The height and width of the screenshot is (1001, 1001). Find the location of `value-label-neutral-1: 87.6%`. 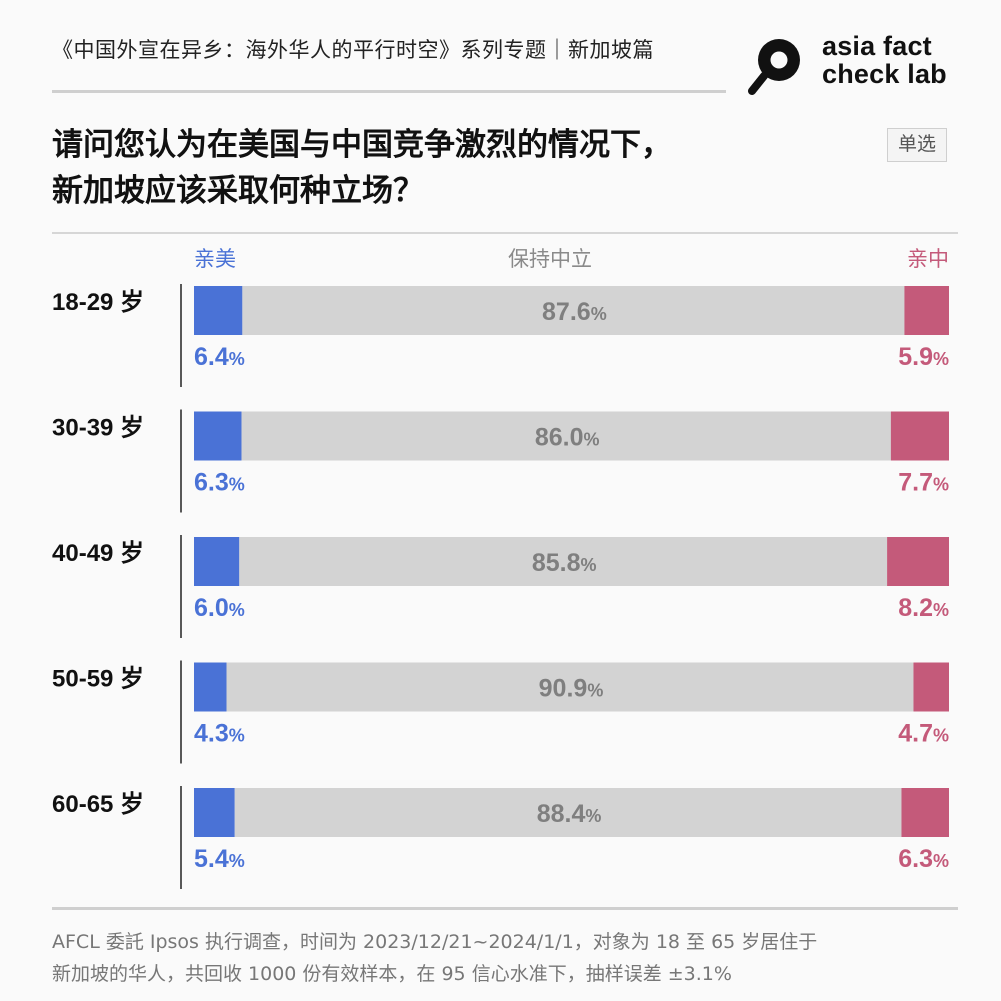

value-label-neutral-1: 87.6% is located at coordinates (574, 312).